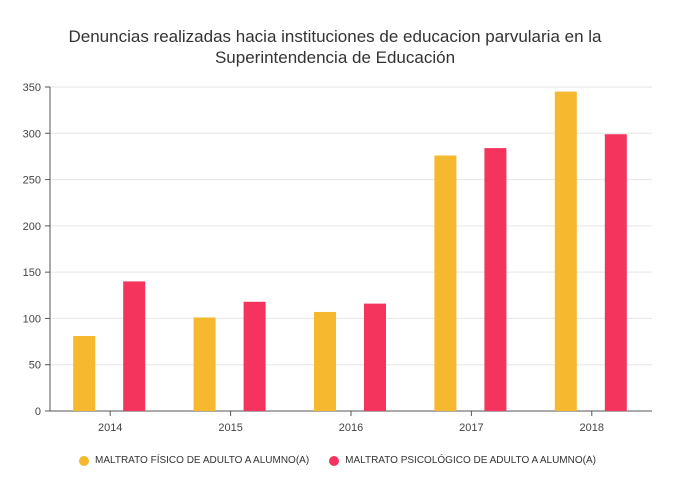 The height and width of the screenshot is (490, 675). What do you see at coordinates (445, 283) in the screenshot?
I see `bar-fisico-2017` at bounding box center [445, 283].